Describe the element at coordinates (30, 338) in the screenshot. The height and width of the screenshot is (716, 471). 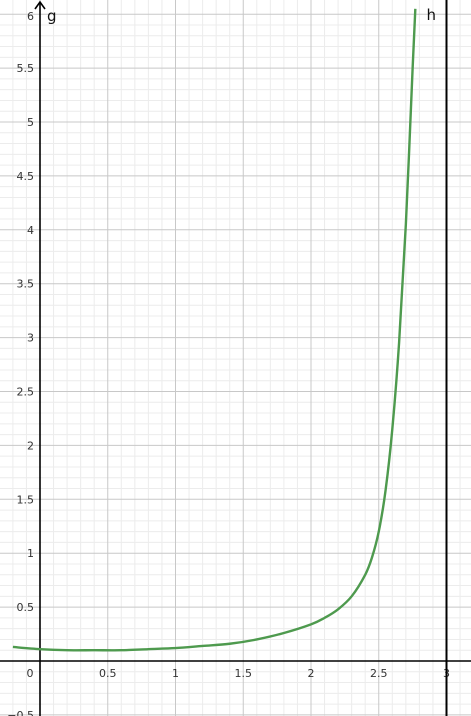
I see `y-tick-label: 3` at that location.